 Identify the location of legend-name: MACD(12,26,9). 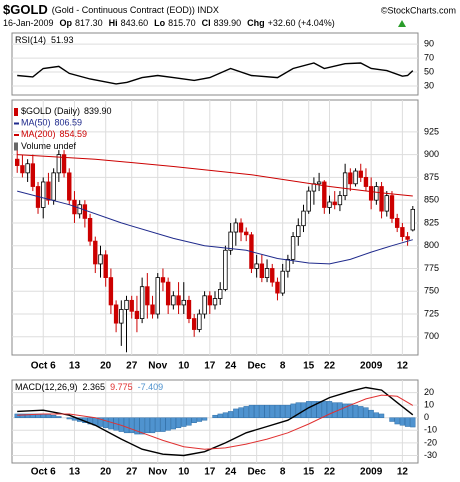
(46, 387).